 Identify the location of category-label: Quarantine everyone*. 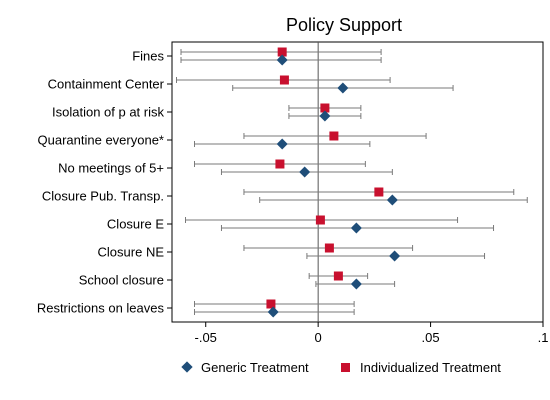
(101, 140).